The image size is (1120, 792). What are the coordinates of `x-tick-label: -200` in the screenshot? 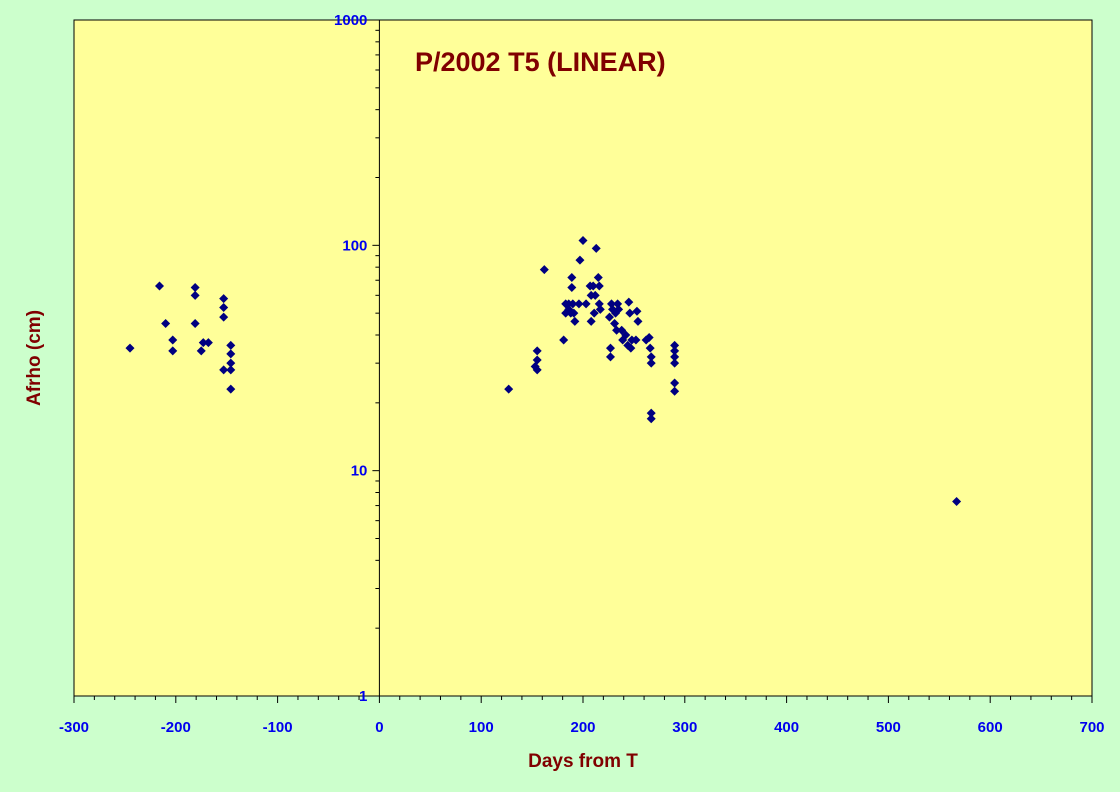 It's located at (176, 727).